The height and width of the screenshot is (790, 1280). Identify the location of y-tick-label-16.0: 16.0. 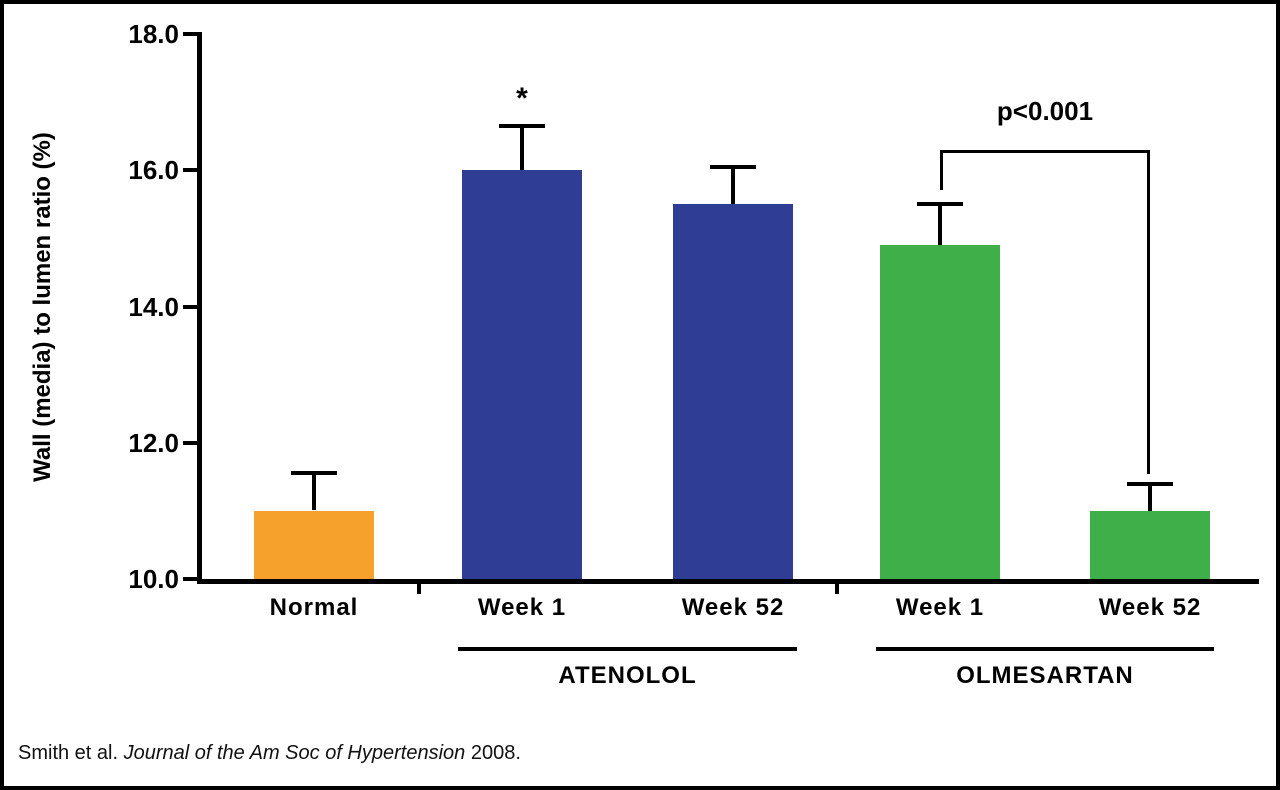
(153, 170).